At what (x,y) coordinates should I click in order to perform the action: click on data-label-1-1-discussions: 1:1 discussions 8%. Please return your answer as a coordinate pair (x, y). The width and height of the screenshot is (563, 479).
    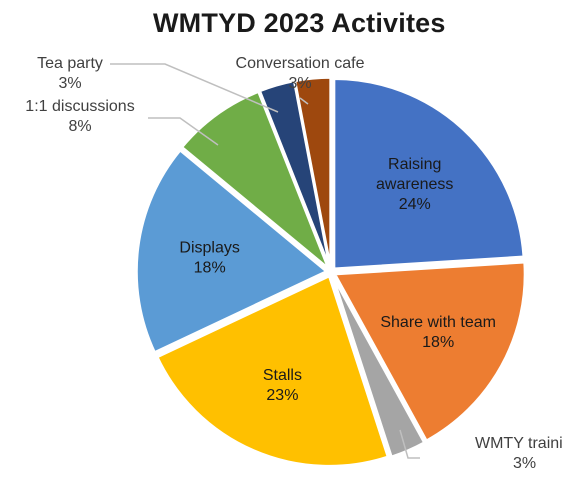
    Looking at the image, I should click on (79, 116).